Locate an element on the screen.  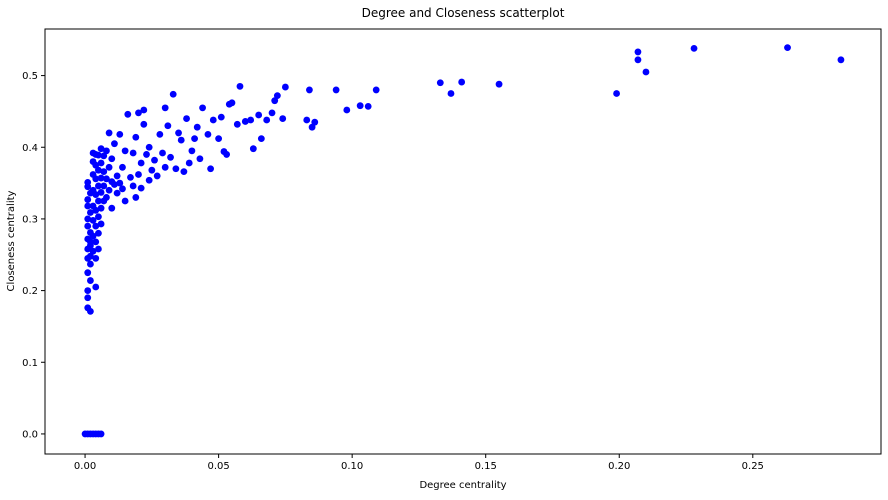
x-axis-label: Degree centrality is located at coordinates (462, 485).